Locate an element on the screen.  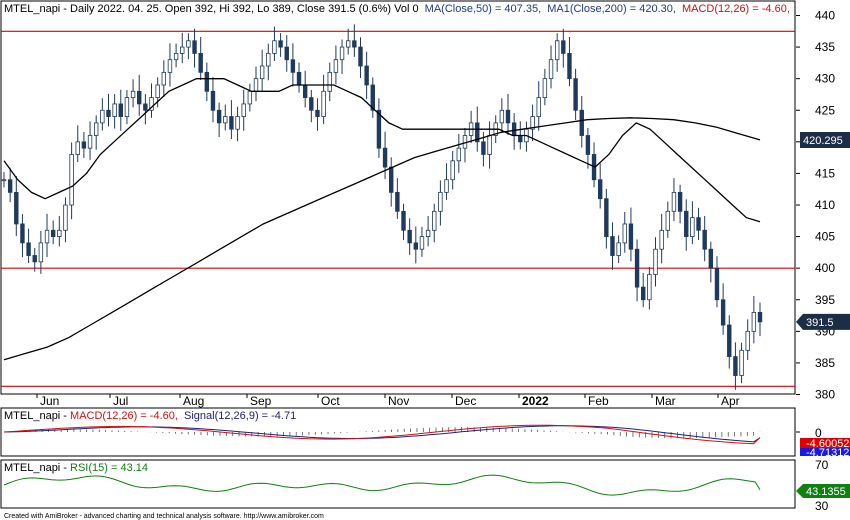
ma-marker-text: 420.295 is located at coordinates (823, 141).